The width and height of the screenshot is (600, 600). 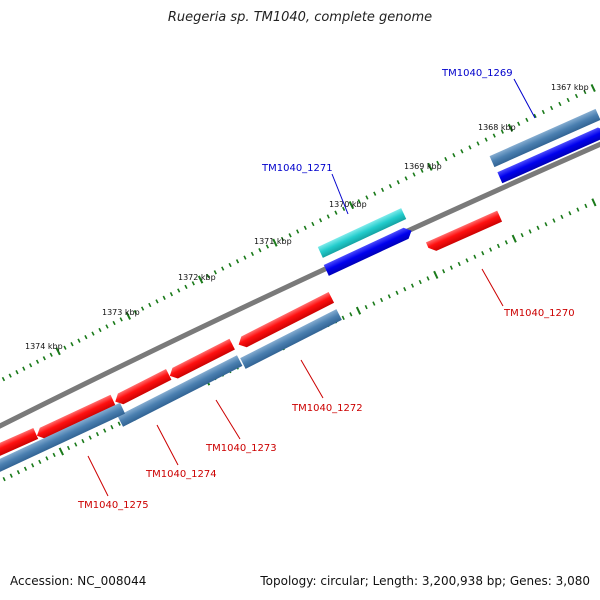 What do you see at coordinates (297, 168) in the screenshot?
I see `gene-label-tm1040-1271: TM1040_1271` at bounding box center [297, 168].